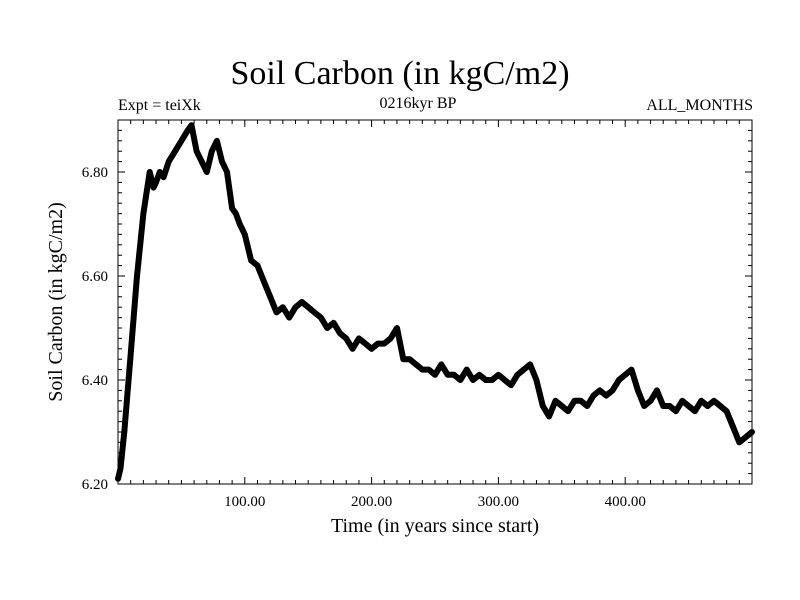 Image resolution: width=800 pixels, height=600 pixels. Describe the element at coordinates (56, 301) in the screenshot. I see `y-axis-label: Soil Carbon (in kgC/m2)` at that location.